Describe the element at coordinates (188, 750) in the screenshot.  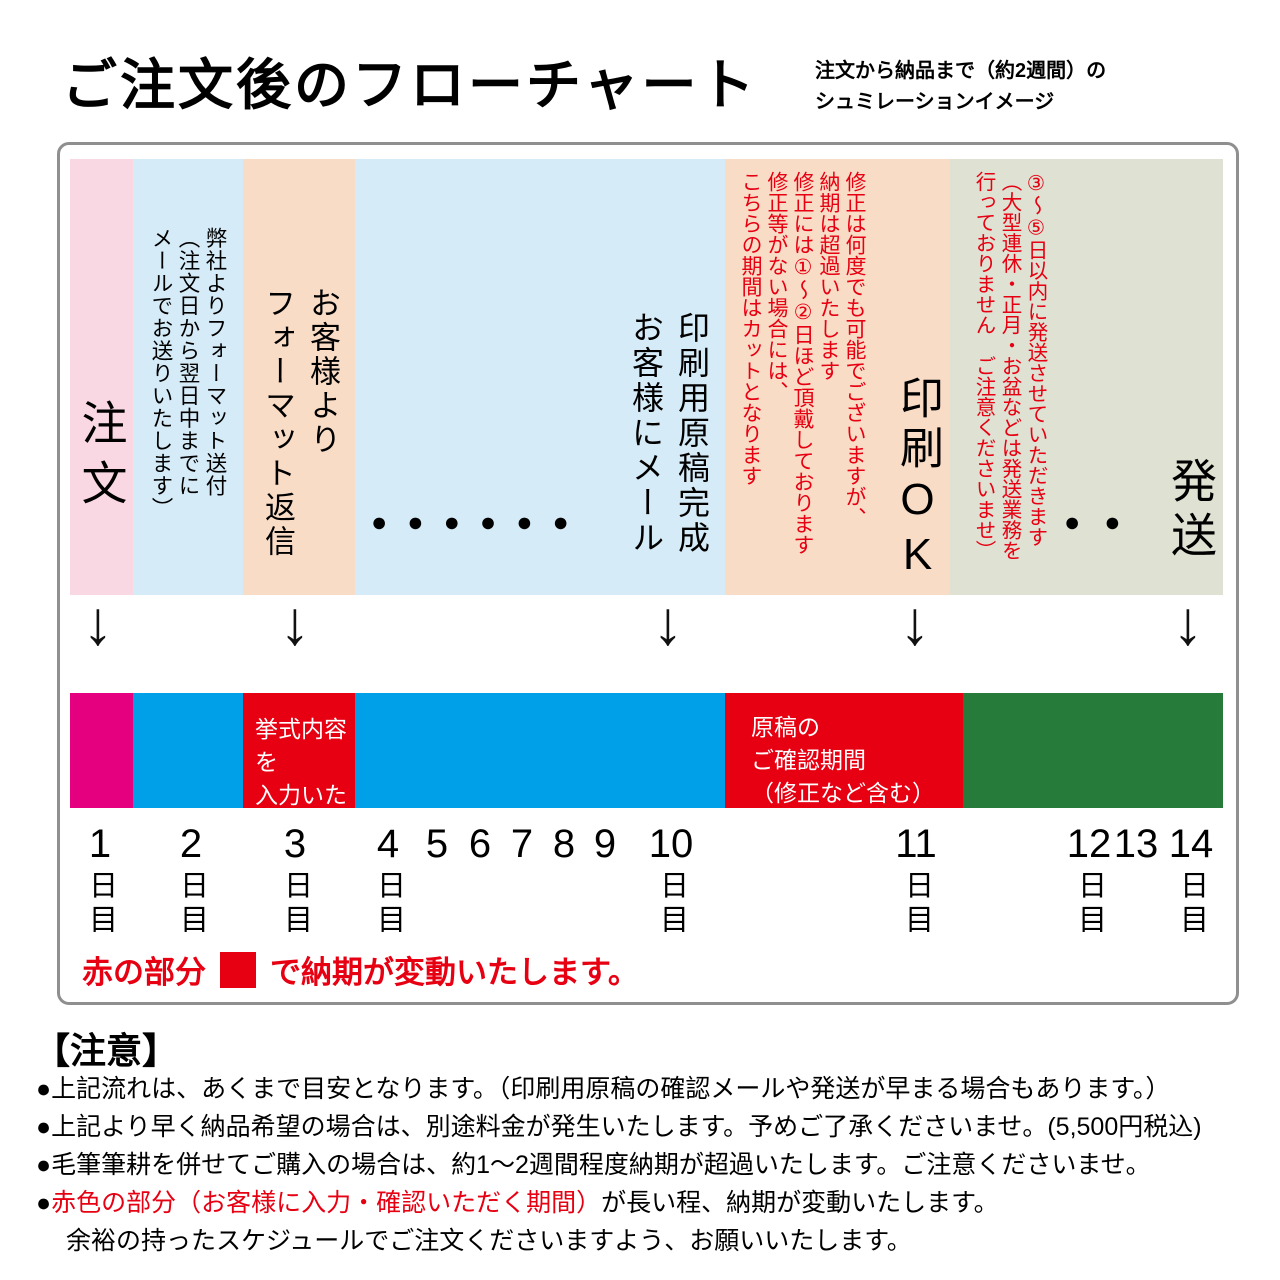
I see `timeline-segment-format-sent` at that location.